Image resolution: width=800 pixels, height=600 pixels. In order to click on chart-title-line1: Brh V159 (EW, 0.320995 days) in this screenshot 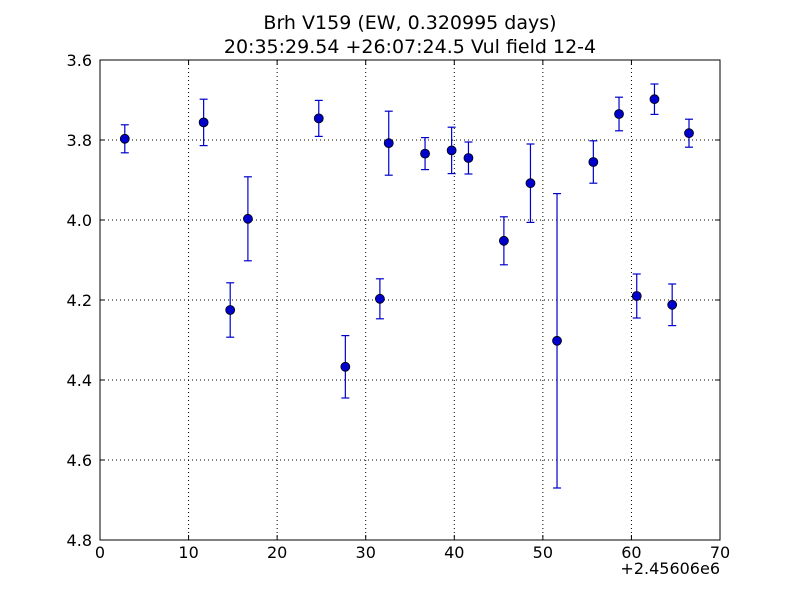, I will do `click(409, 23)`.